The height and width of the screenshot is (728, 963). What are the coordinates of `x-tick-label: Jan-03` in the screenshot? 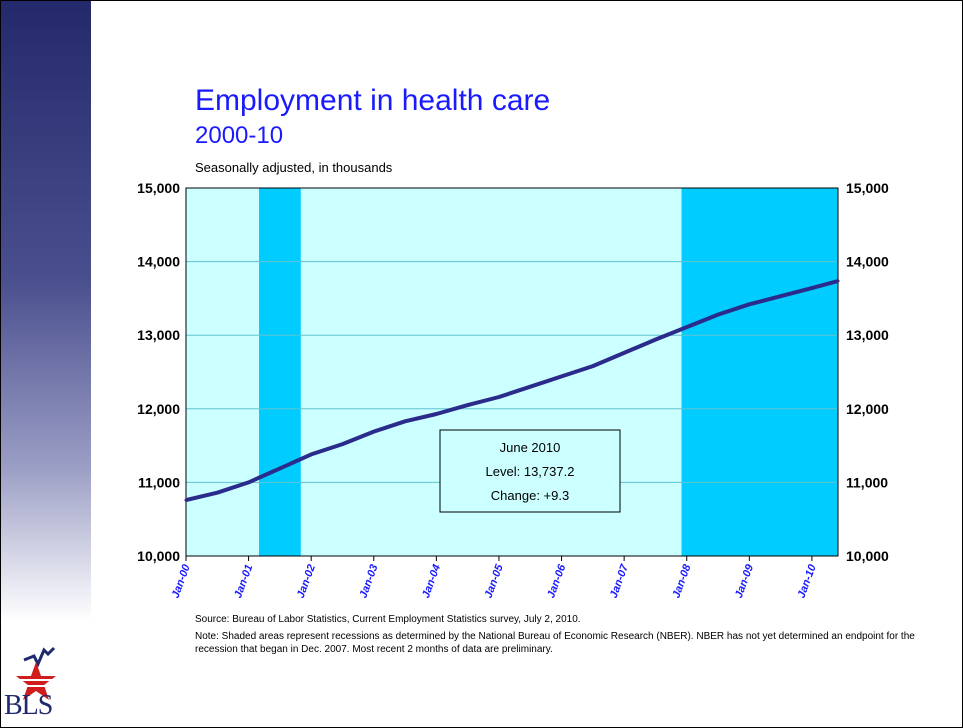 It's located at (368, 581).